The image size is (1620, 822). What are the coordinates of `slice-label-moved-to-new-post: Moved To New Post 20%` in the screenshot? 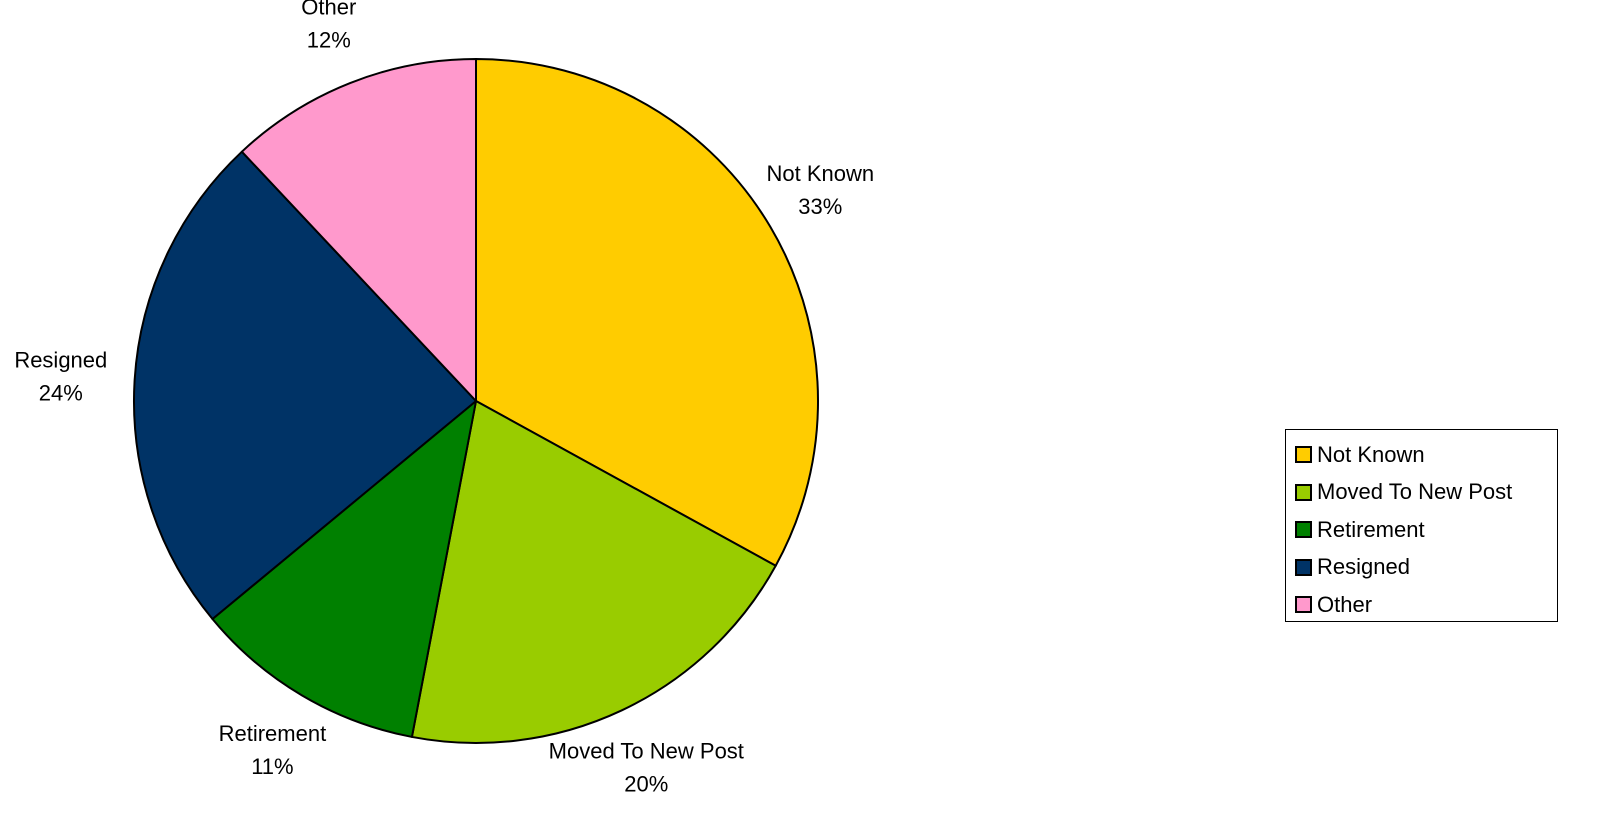 It's located at (646, 767).